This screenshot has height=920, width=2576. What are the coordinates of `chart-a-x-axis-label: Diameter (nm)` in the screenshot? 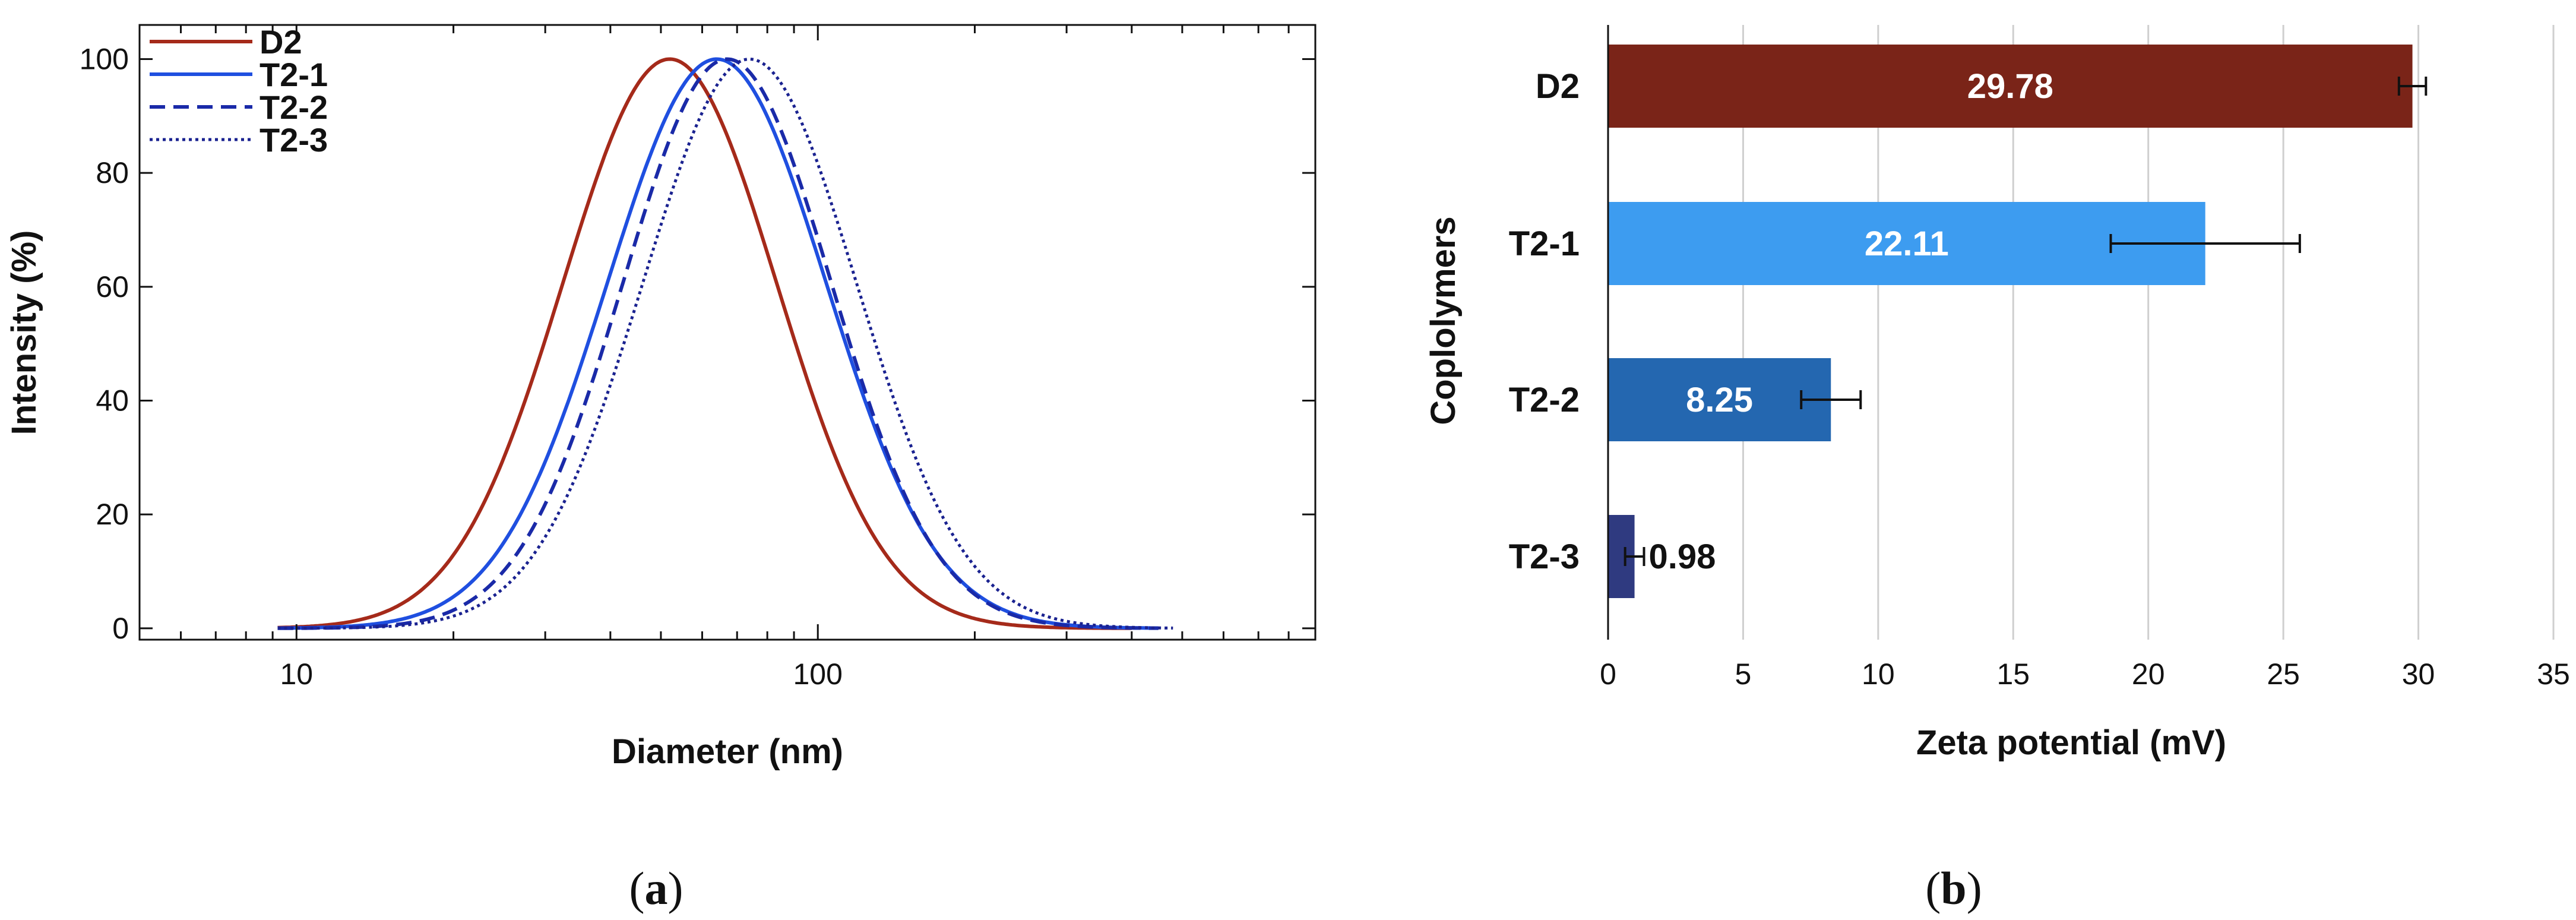 It's located at (727, 751).